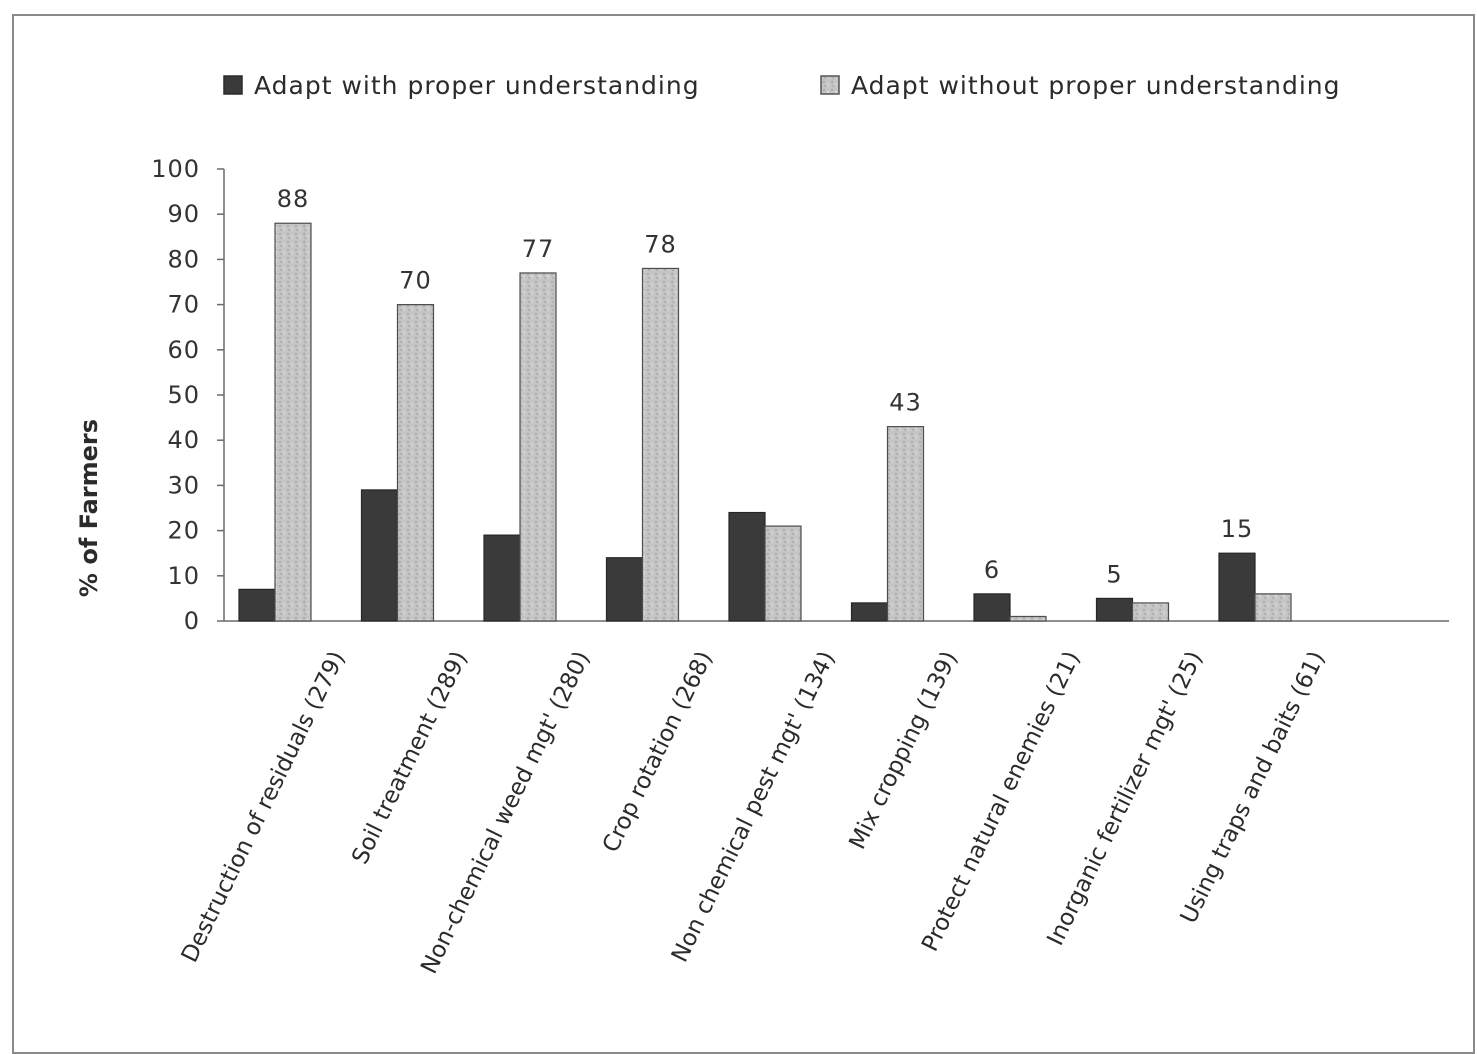  What do you see at coordinates (905, 403) in the screenshot?
I see `data-label: 43` at bounding box center [905, 403].